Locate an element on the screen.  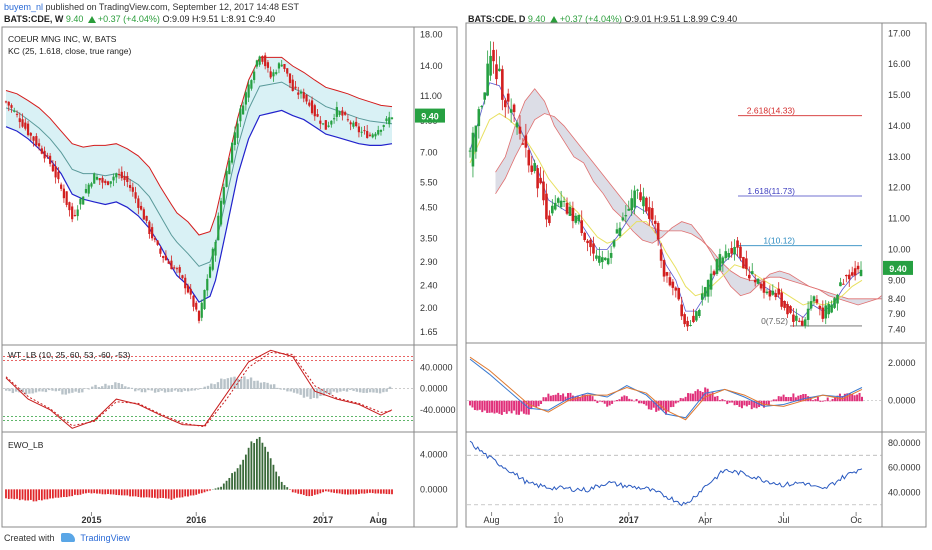
right-wt-tick: 0.0000 is located at coordinates (902, 401).